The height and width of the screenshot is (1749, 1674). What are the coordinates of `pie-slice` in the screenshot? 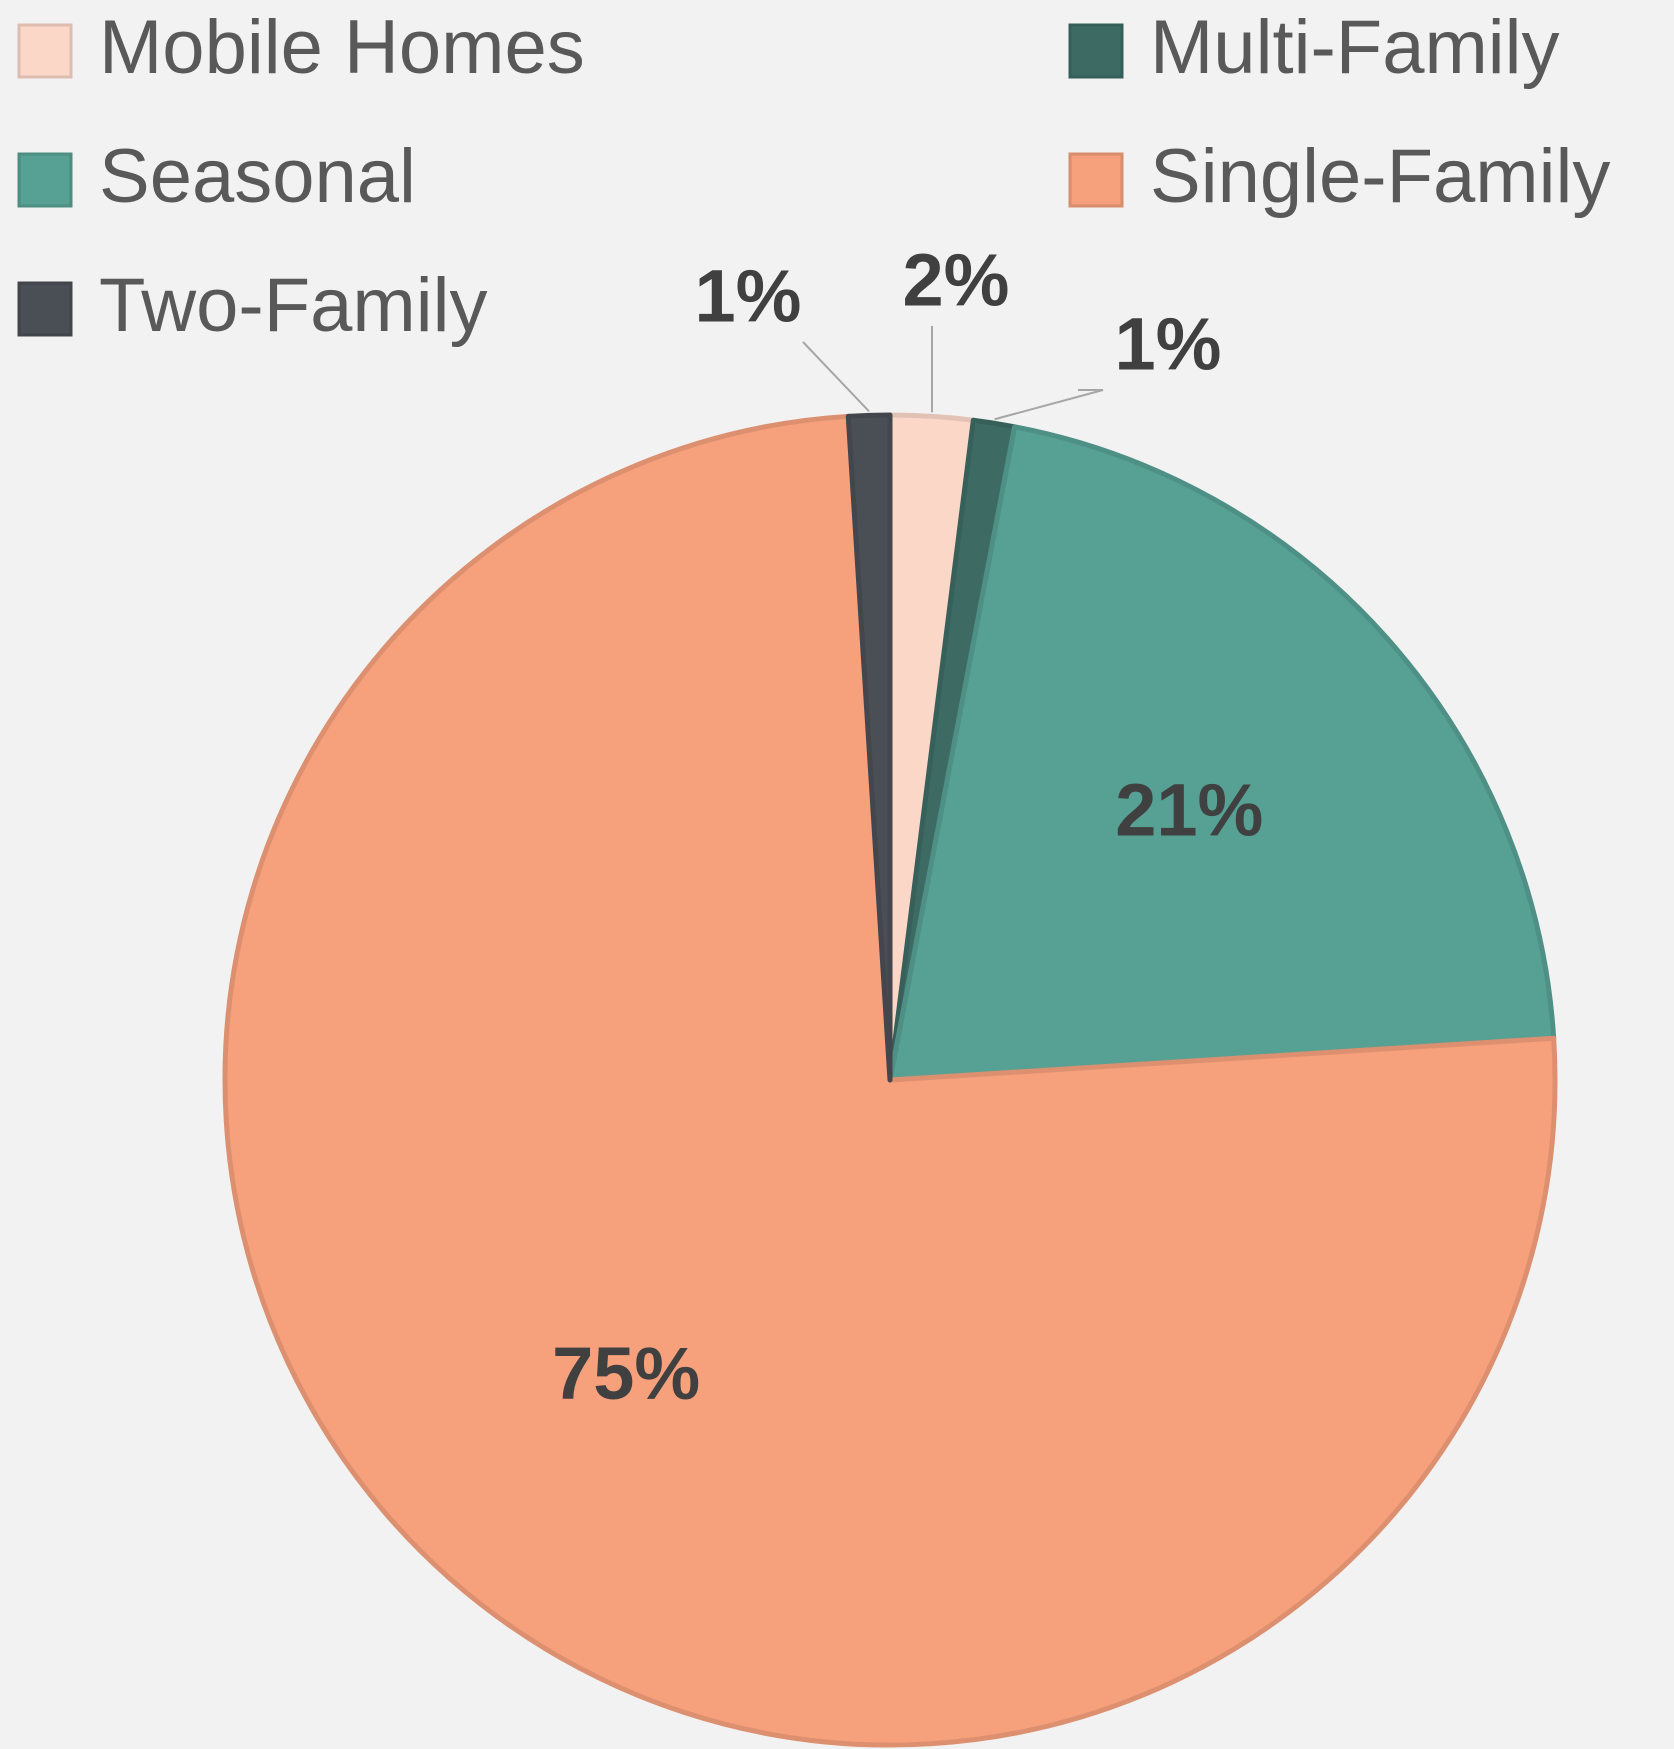 It's located at (869, 747).